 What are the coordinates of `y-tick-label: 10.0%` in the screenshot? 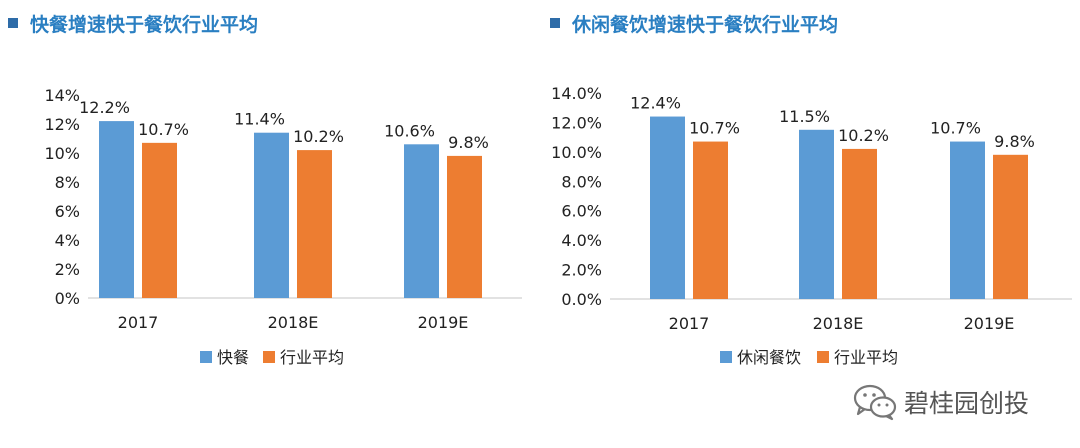 It's located at (576, 152).